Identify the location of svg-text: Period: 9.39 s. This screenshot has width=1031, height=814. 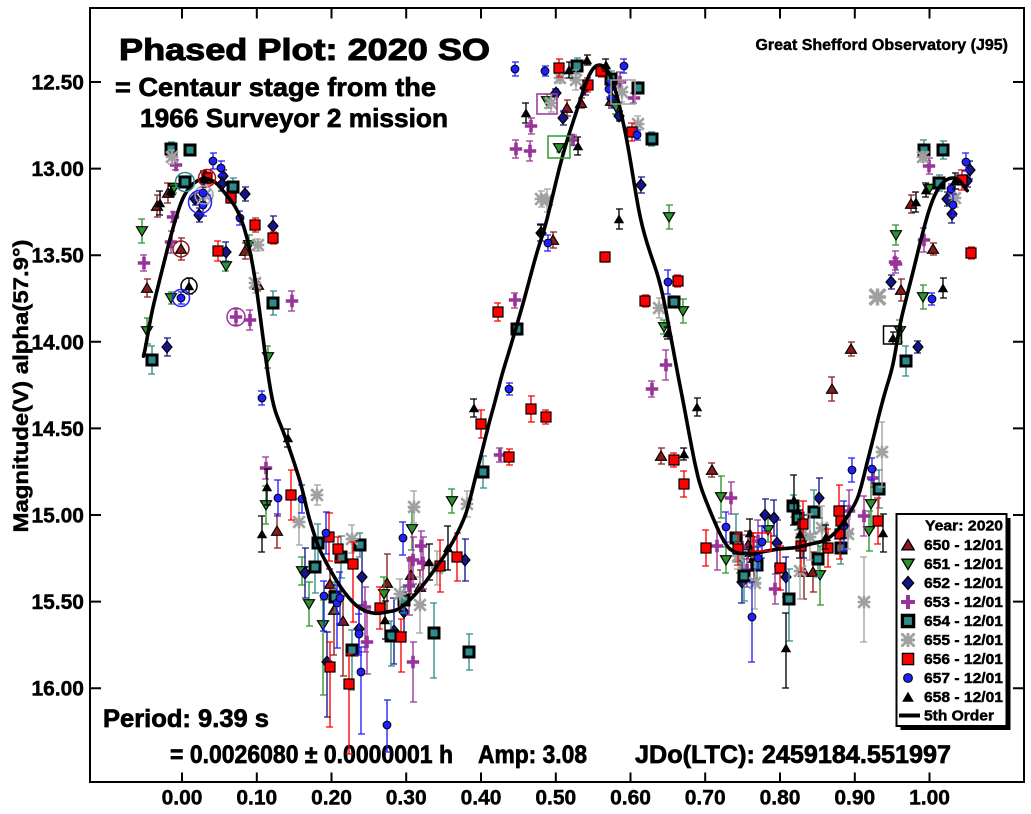
(186, 719).